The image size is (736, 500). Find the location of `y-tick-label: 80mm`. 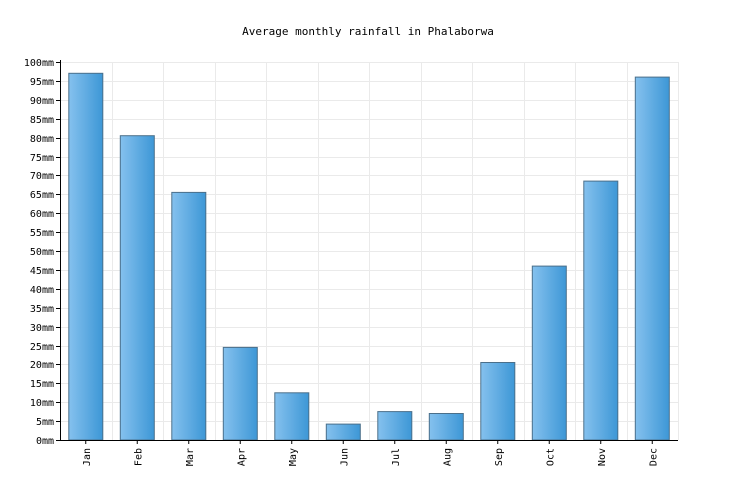

y-tick-label: 80mm is located at coordinates (42, 139).